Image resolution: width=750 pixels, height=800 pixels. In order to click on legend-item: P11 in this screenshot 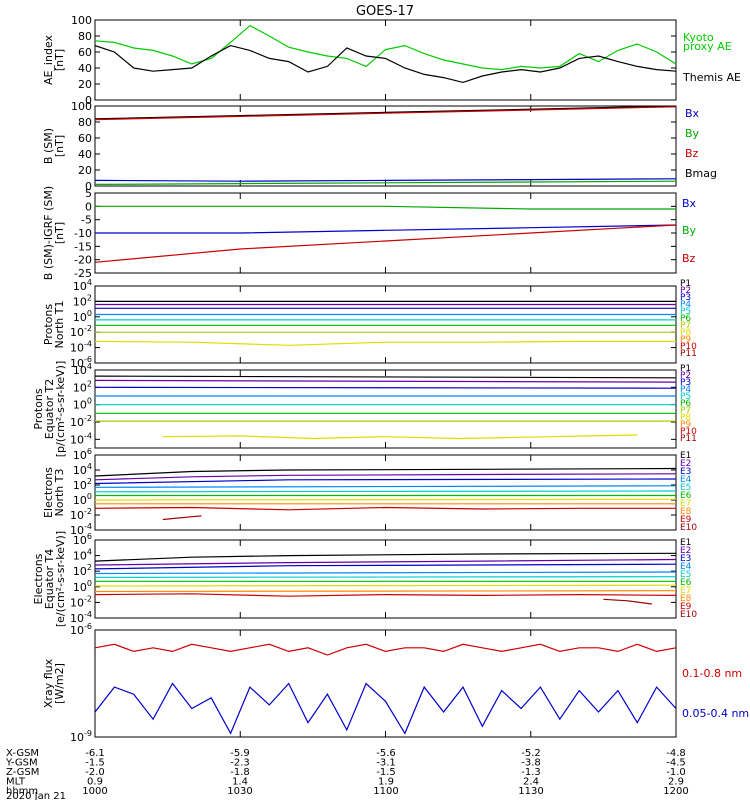, I will do `click(688, 354)`.